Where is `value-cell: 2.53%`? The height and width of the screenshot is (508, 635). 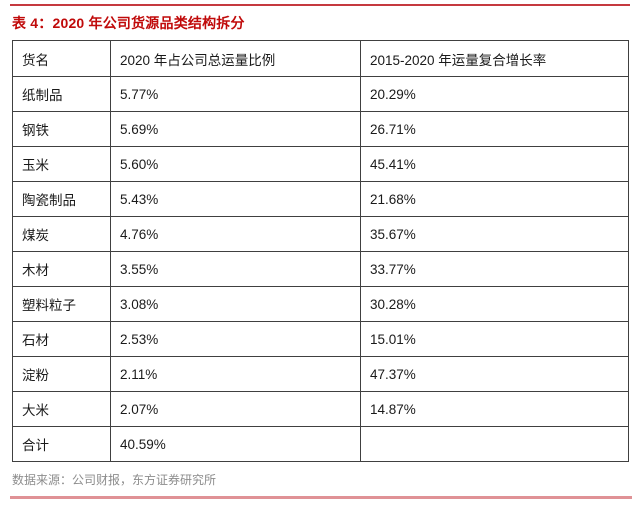 value-cell: 2.53% is located at coordinates (235, 339).